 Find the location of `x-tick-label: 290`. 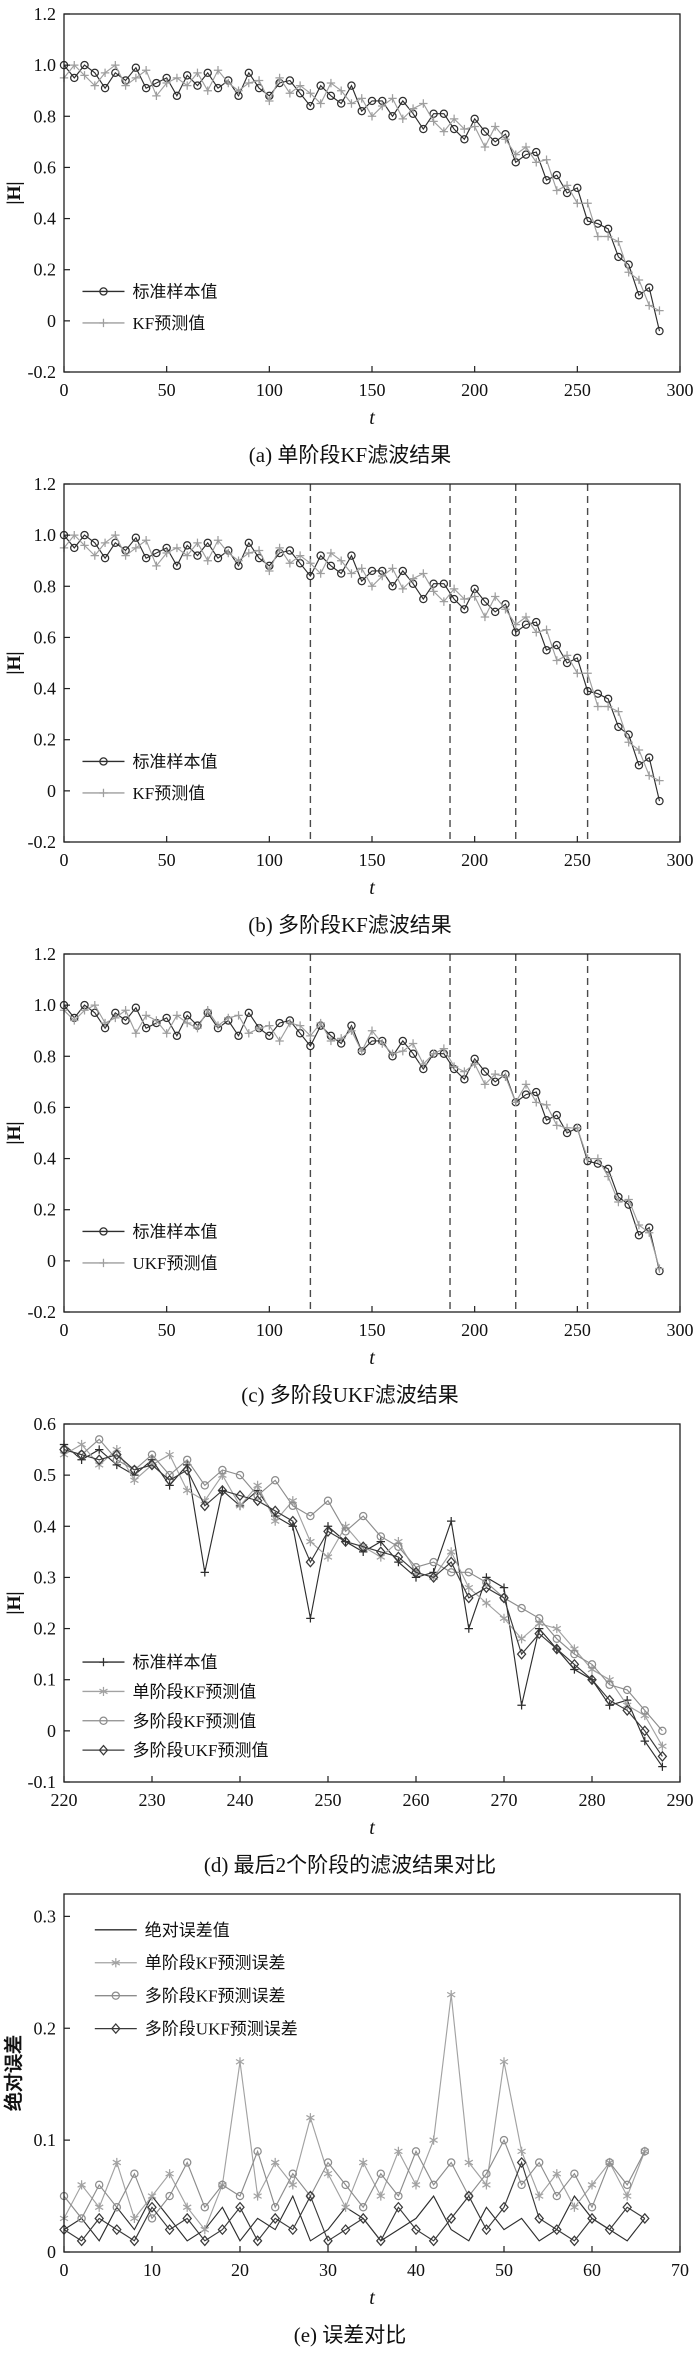

x-tick-label: 290 is located at coordinates (680, 1800).